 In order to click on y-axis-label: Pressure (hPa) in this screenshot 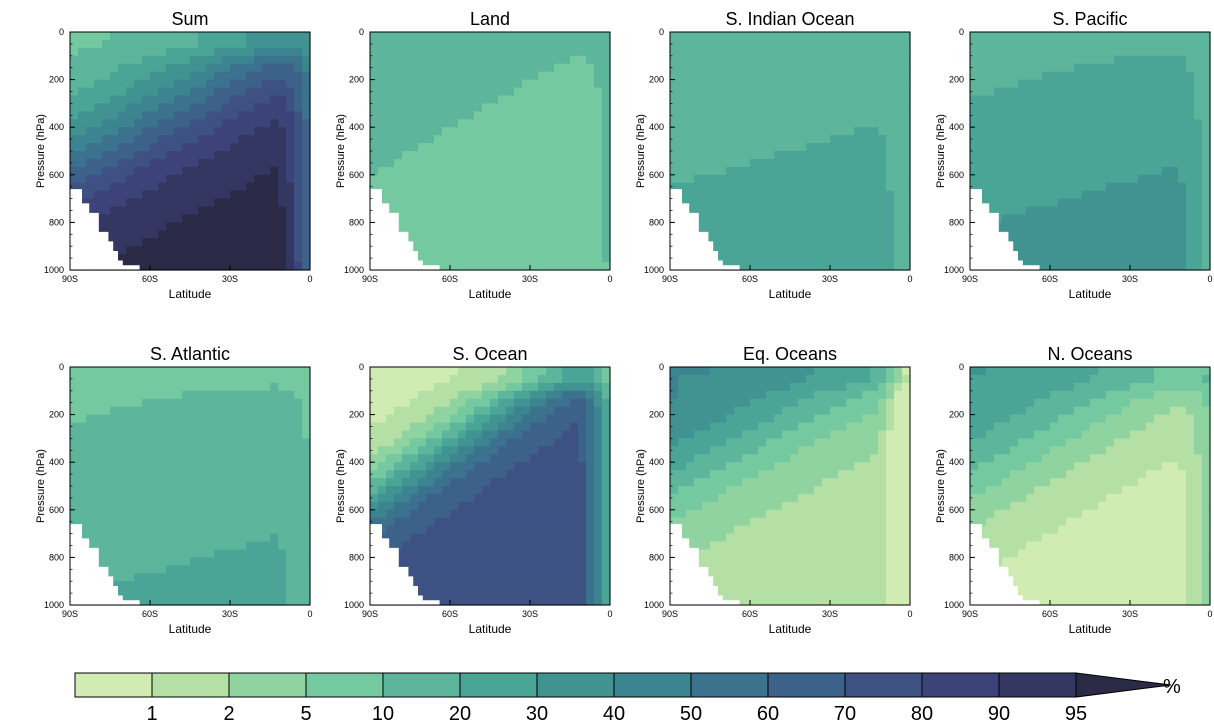, I will do `click(641, 151)`.